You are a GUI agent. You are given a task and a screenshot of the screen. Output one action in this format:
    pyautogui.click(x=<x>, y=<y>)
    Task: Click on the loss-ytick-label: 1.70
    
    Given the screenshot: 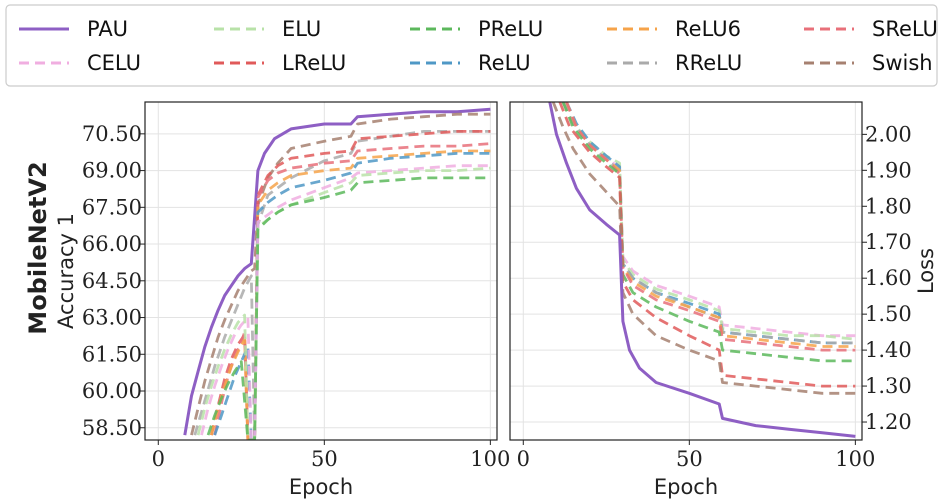 What is the action you would take?
    pyautogui.click(x=888, y=242)
    